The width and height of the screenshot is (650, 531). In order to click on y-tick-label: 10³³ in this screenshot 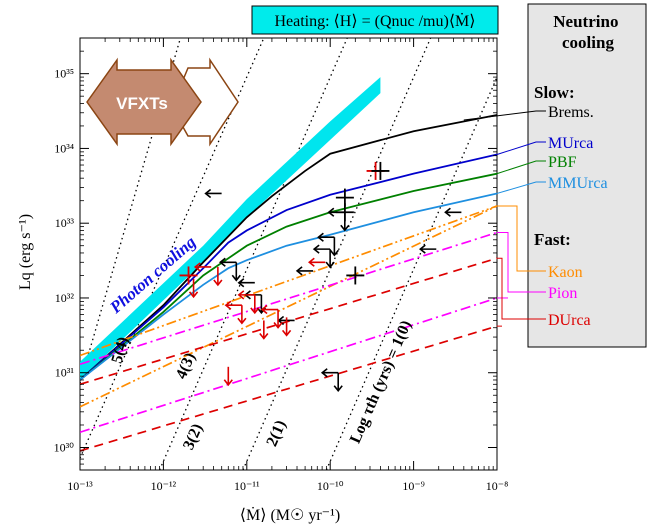, I will do `click(65, 223)`.